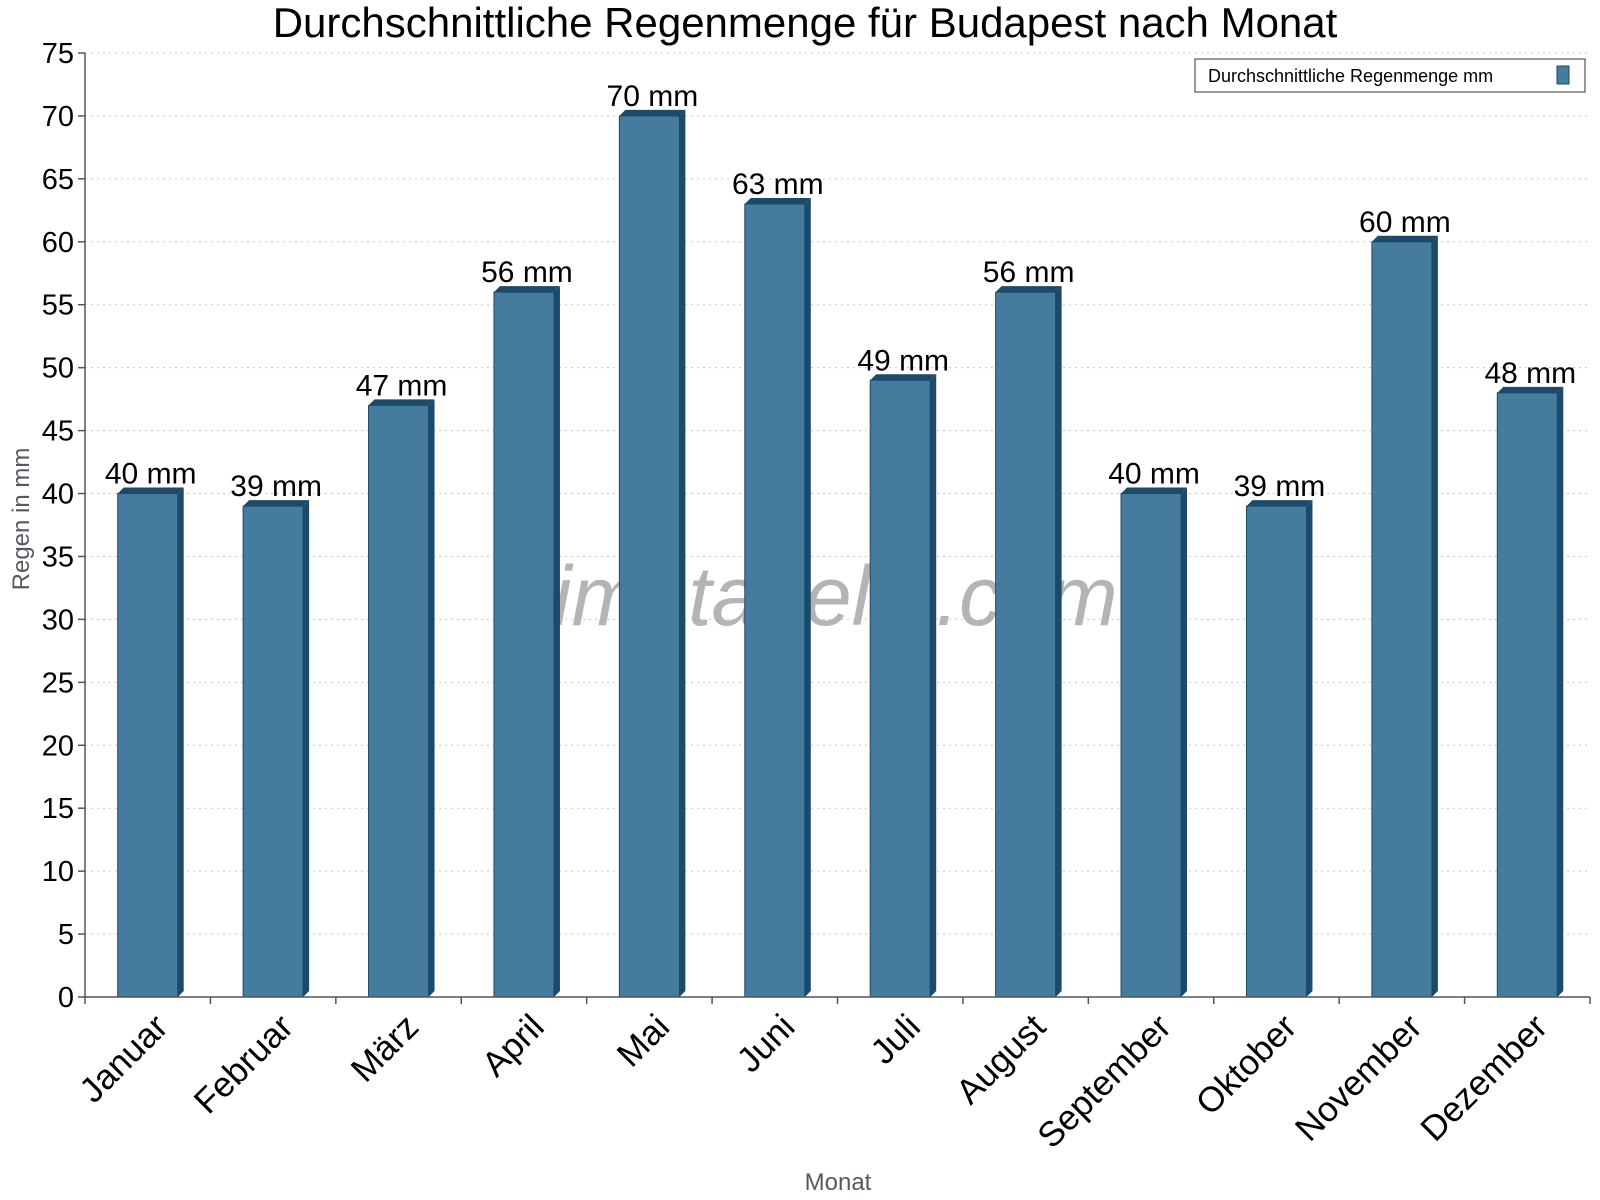 The width and height of the screenshot is (1600, 1200). Describe the element at coordinates (1563, 75) in the screenshot. I see `legend-swatch` at that location.